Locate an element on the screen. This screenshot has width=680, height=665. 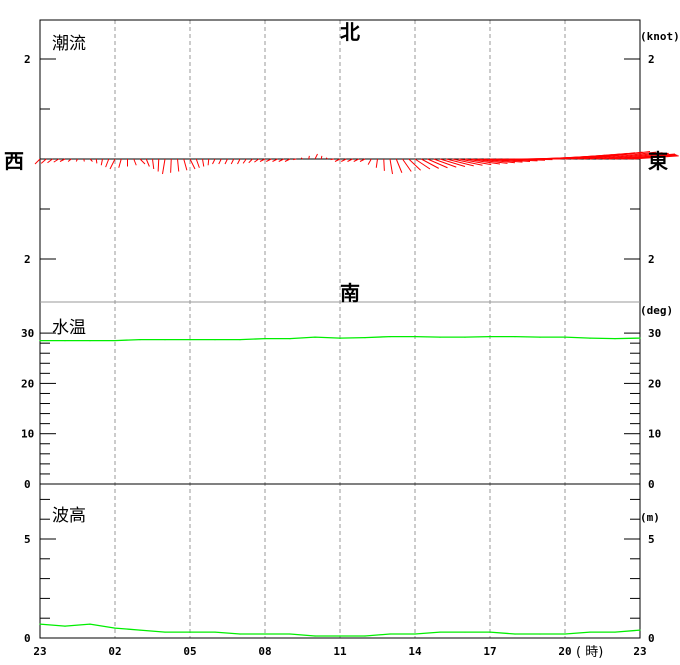
x-tick-label: 17 is located at coordinates (489, 651).